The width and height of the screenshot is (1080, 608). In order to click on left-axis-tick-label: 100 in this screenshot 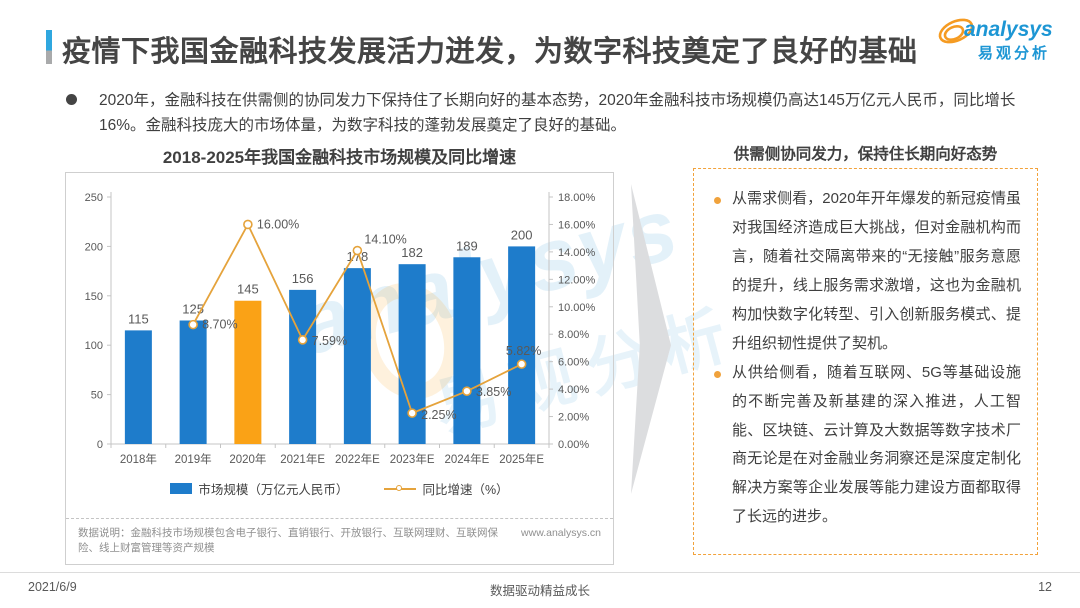, I will do `click(94, 346)`.